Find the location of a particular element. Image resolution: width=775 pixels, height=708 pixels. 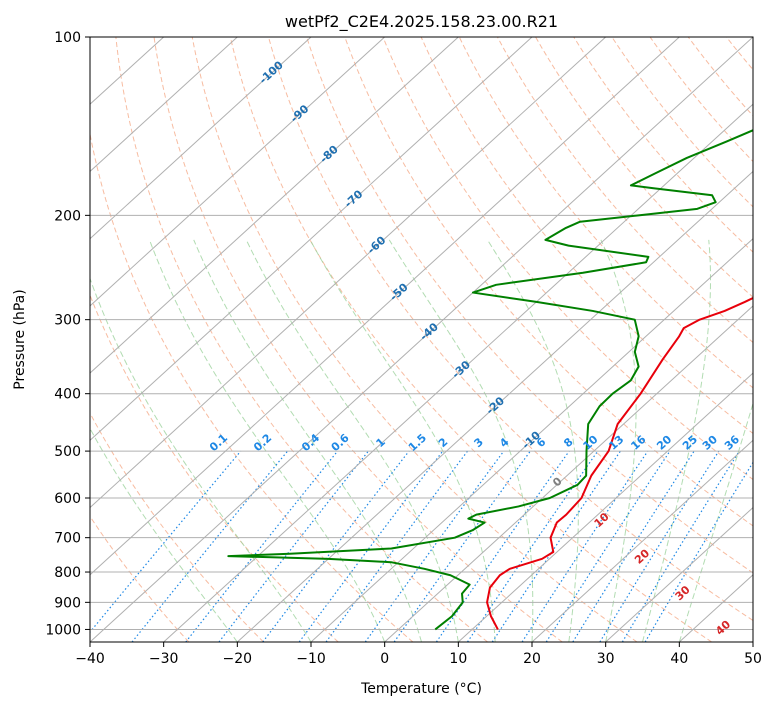

x-tick-label: 10 is located at coordinates (458, 659).